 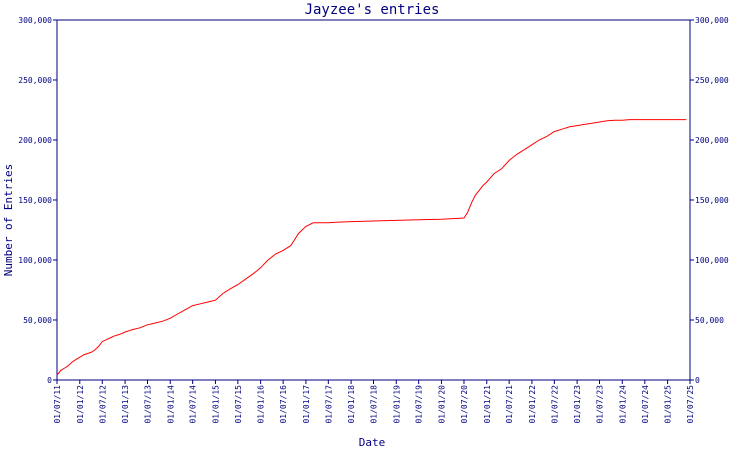 I want to click on x-tick-label: 01/07/23, so click(x=600, y=404).